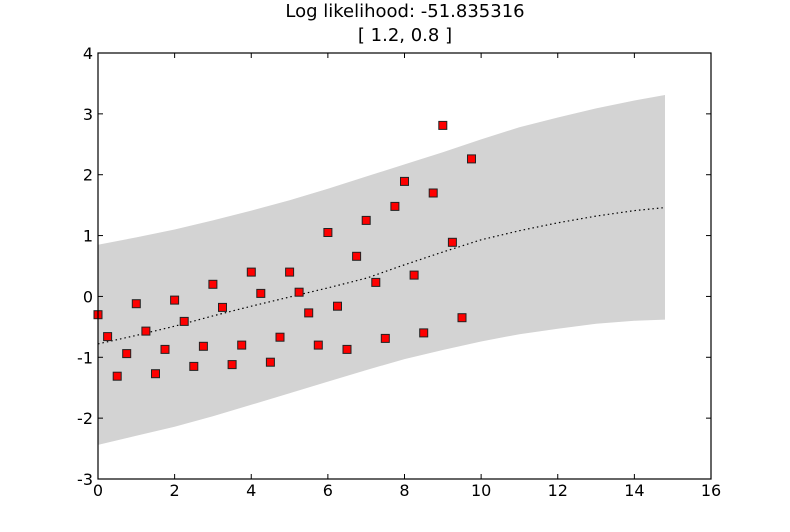 The width and height of the screenshot is (790, 532). I want to click on x-tick-label: 0, so click(98, 490).